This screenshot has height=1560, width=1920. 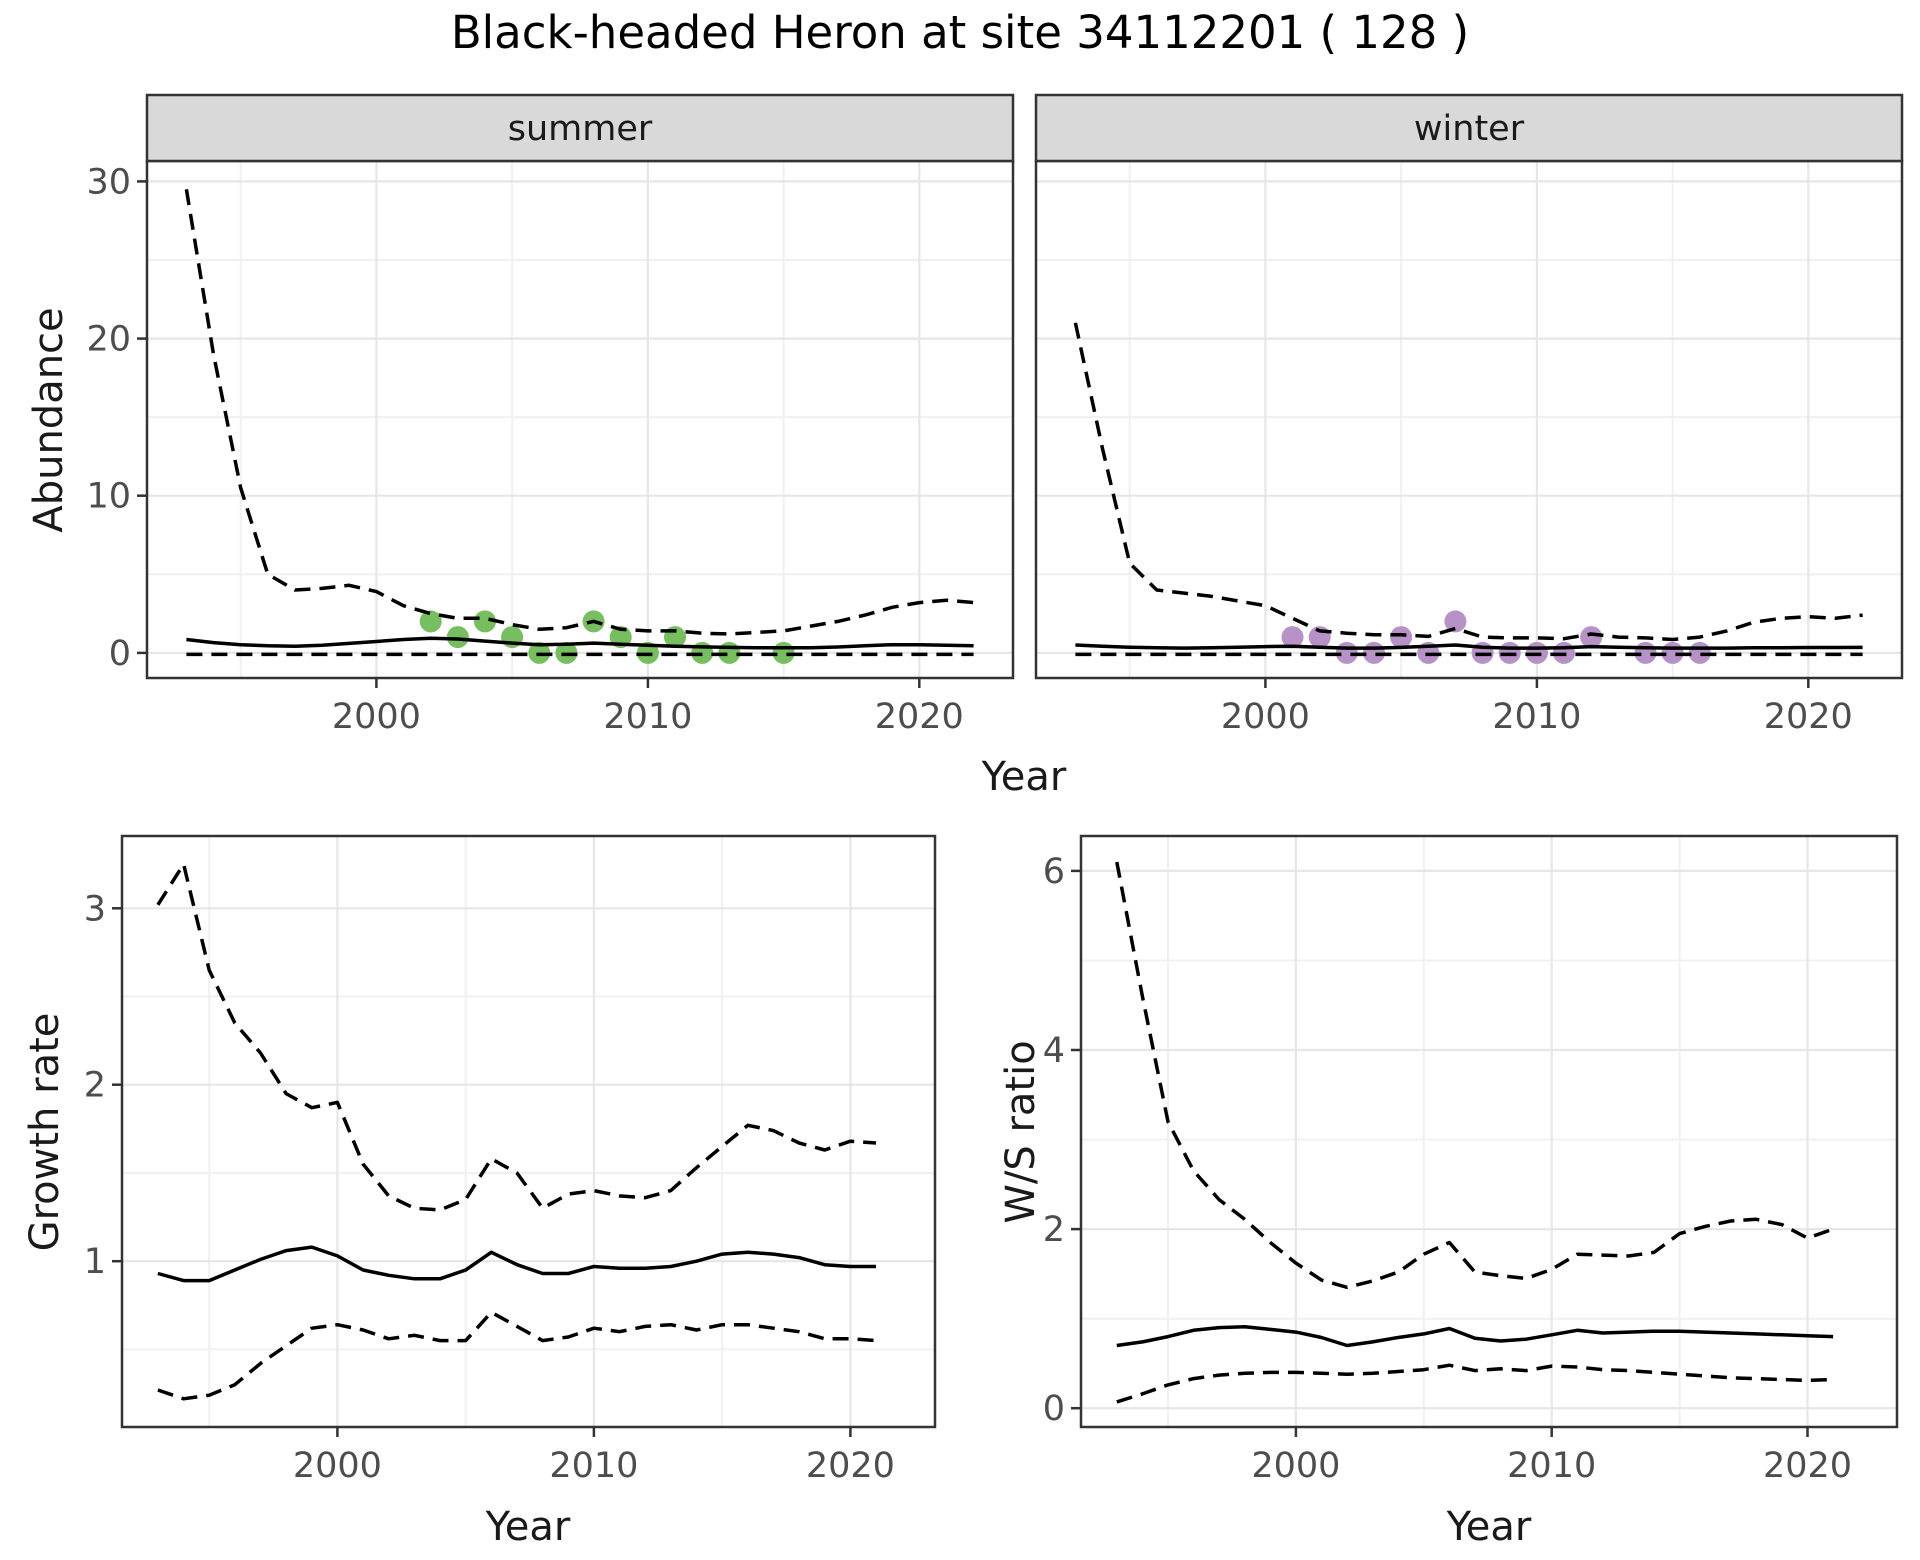 What do you see at coordinates (49, 419) in the screenshot?
I see `abundance-axis-title: Abundance` at bounding box center [49, 419].